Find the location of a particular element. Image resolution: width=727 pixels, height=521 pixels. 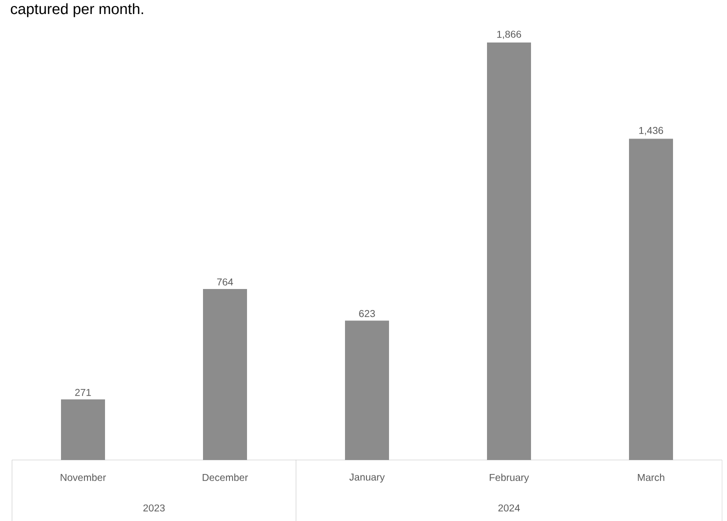

x-tick-label: December is located at coordinates (225, 477).